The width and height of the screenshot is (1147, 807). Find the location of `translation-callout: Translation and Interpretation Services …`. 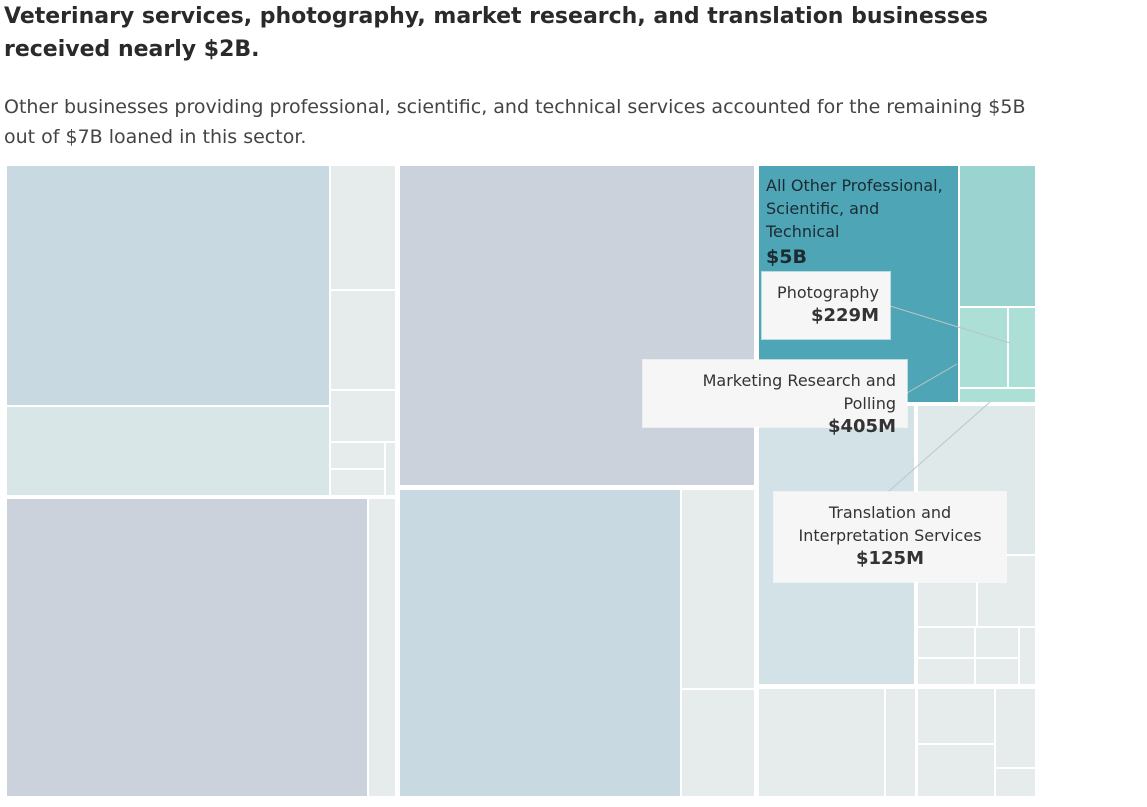

translation-callout: Translation and Interpretation Services … is located at coordinates (890, 537).